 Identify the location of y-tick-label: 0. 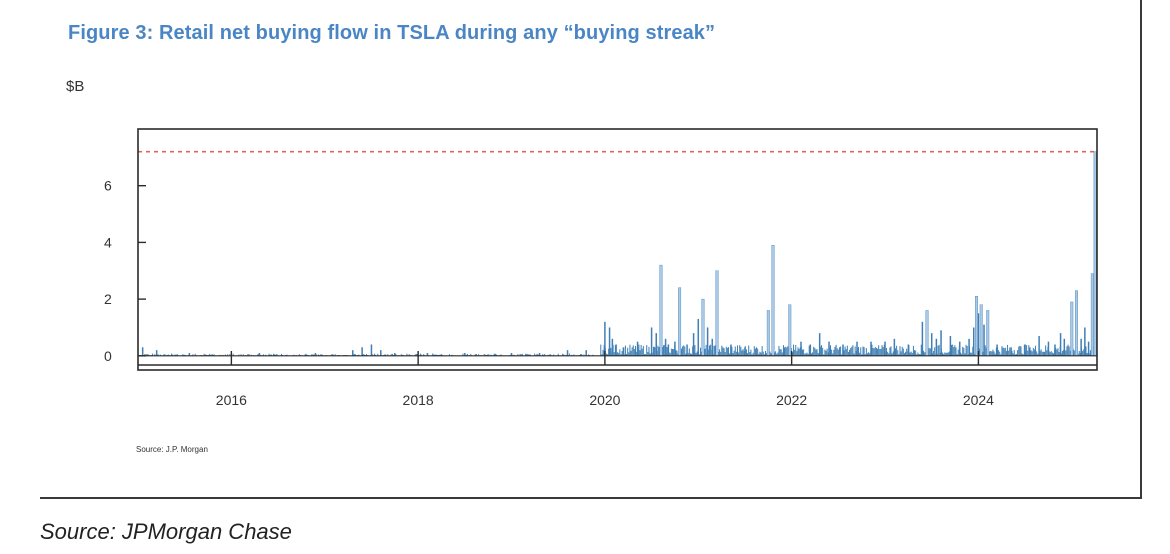
(108, 356).